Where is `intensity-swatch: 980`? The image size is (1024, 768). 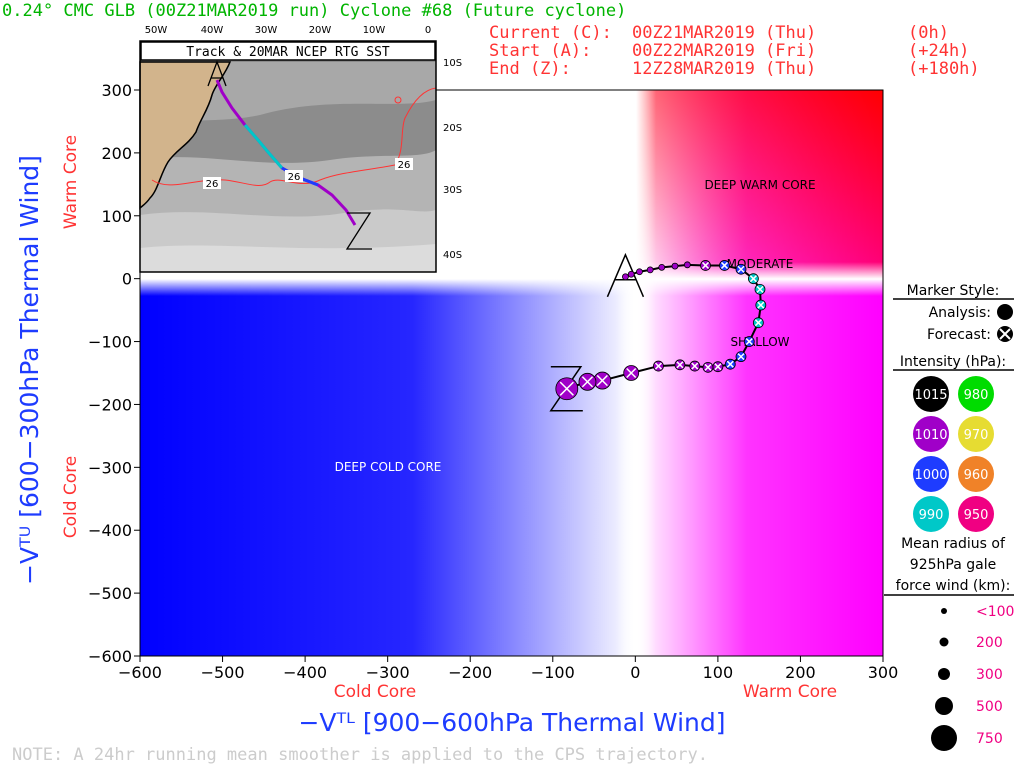
intensity-swatch: 980 is located at coordinates (976, 394).